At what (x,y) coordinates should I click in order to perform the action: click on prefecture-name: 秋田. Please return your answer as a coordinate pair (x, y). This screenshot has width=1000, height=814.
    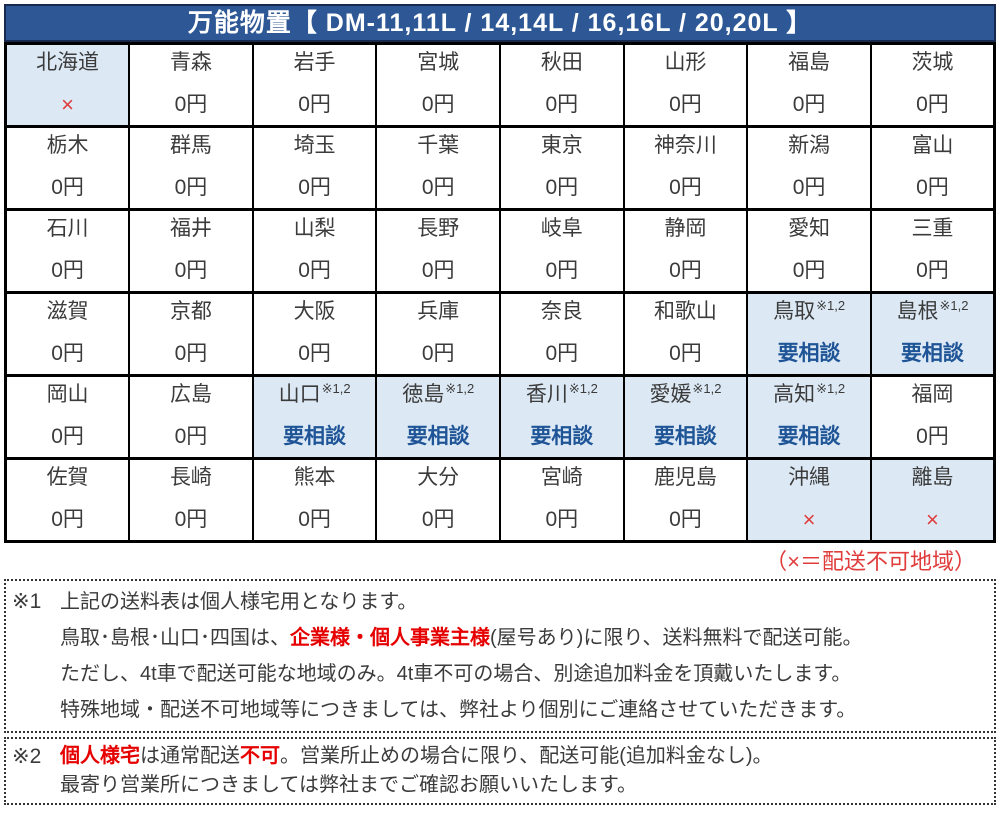
    Looking at the image, I should click on (561, 62).